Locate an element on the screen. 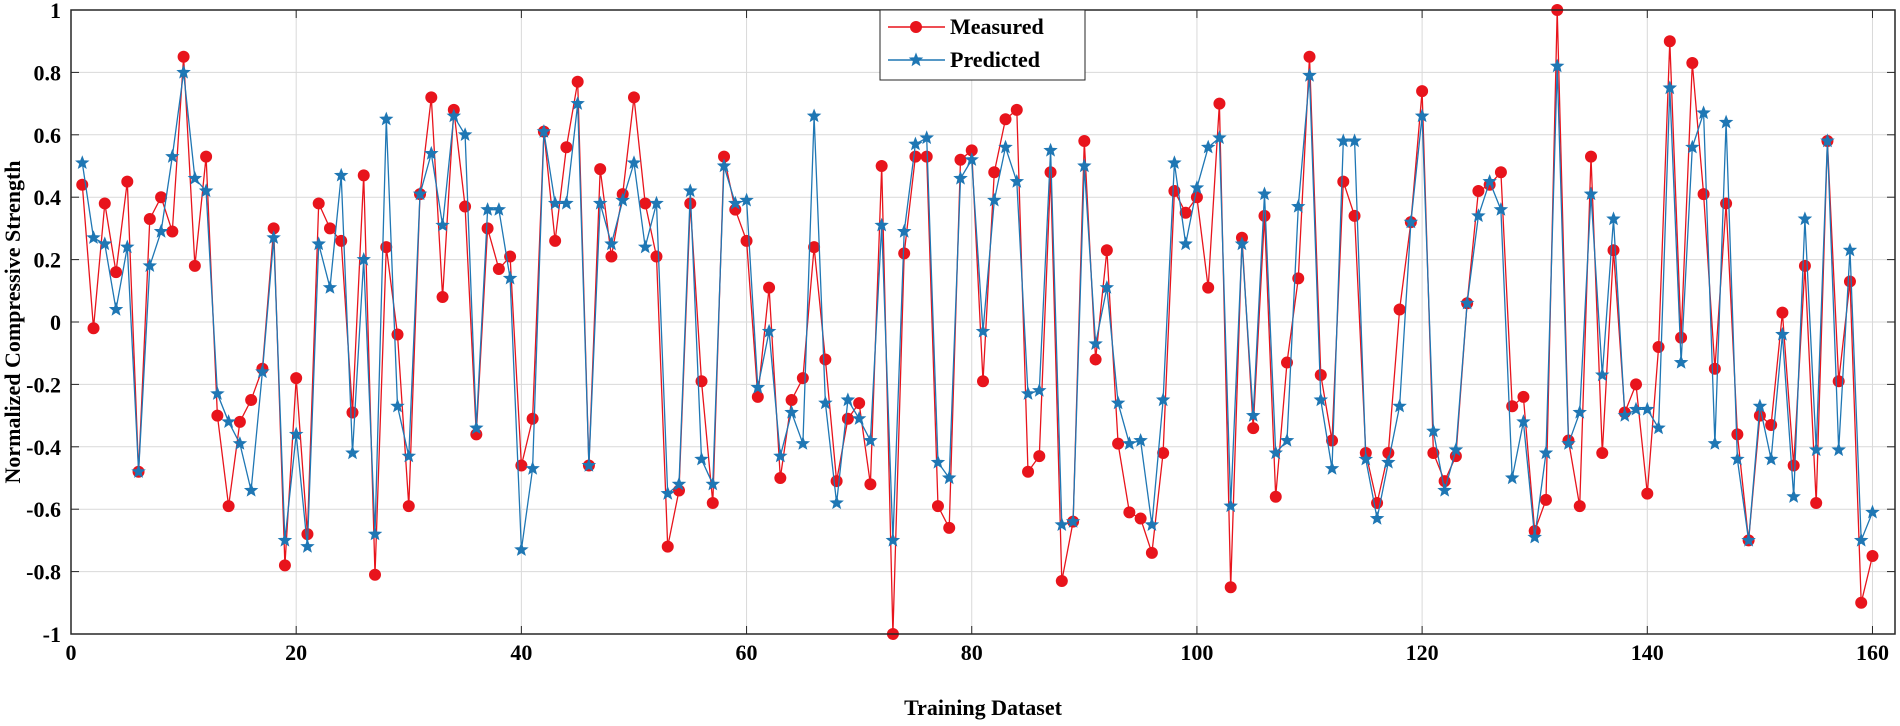  x-tick-label: 120 is located at coordinates (1422, 652).